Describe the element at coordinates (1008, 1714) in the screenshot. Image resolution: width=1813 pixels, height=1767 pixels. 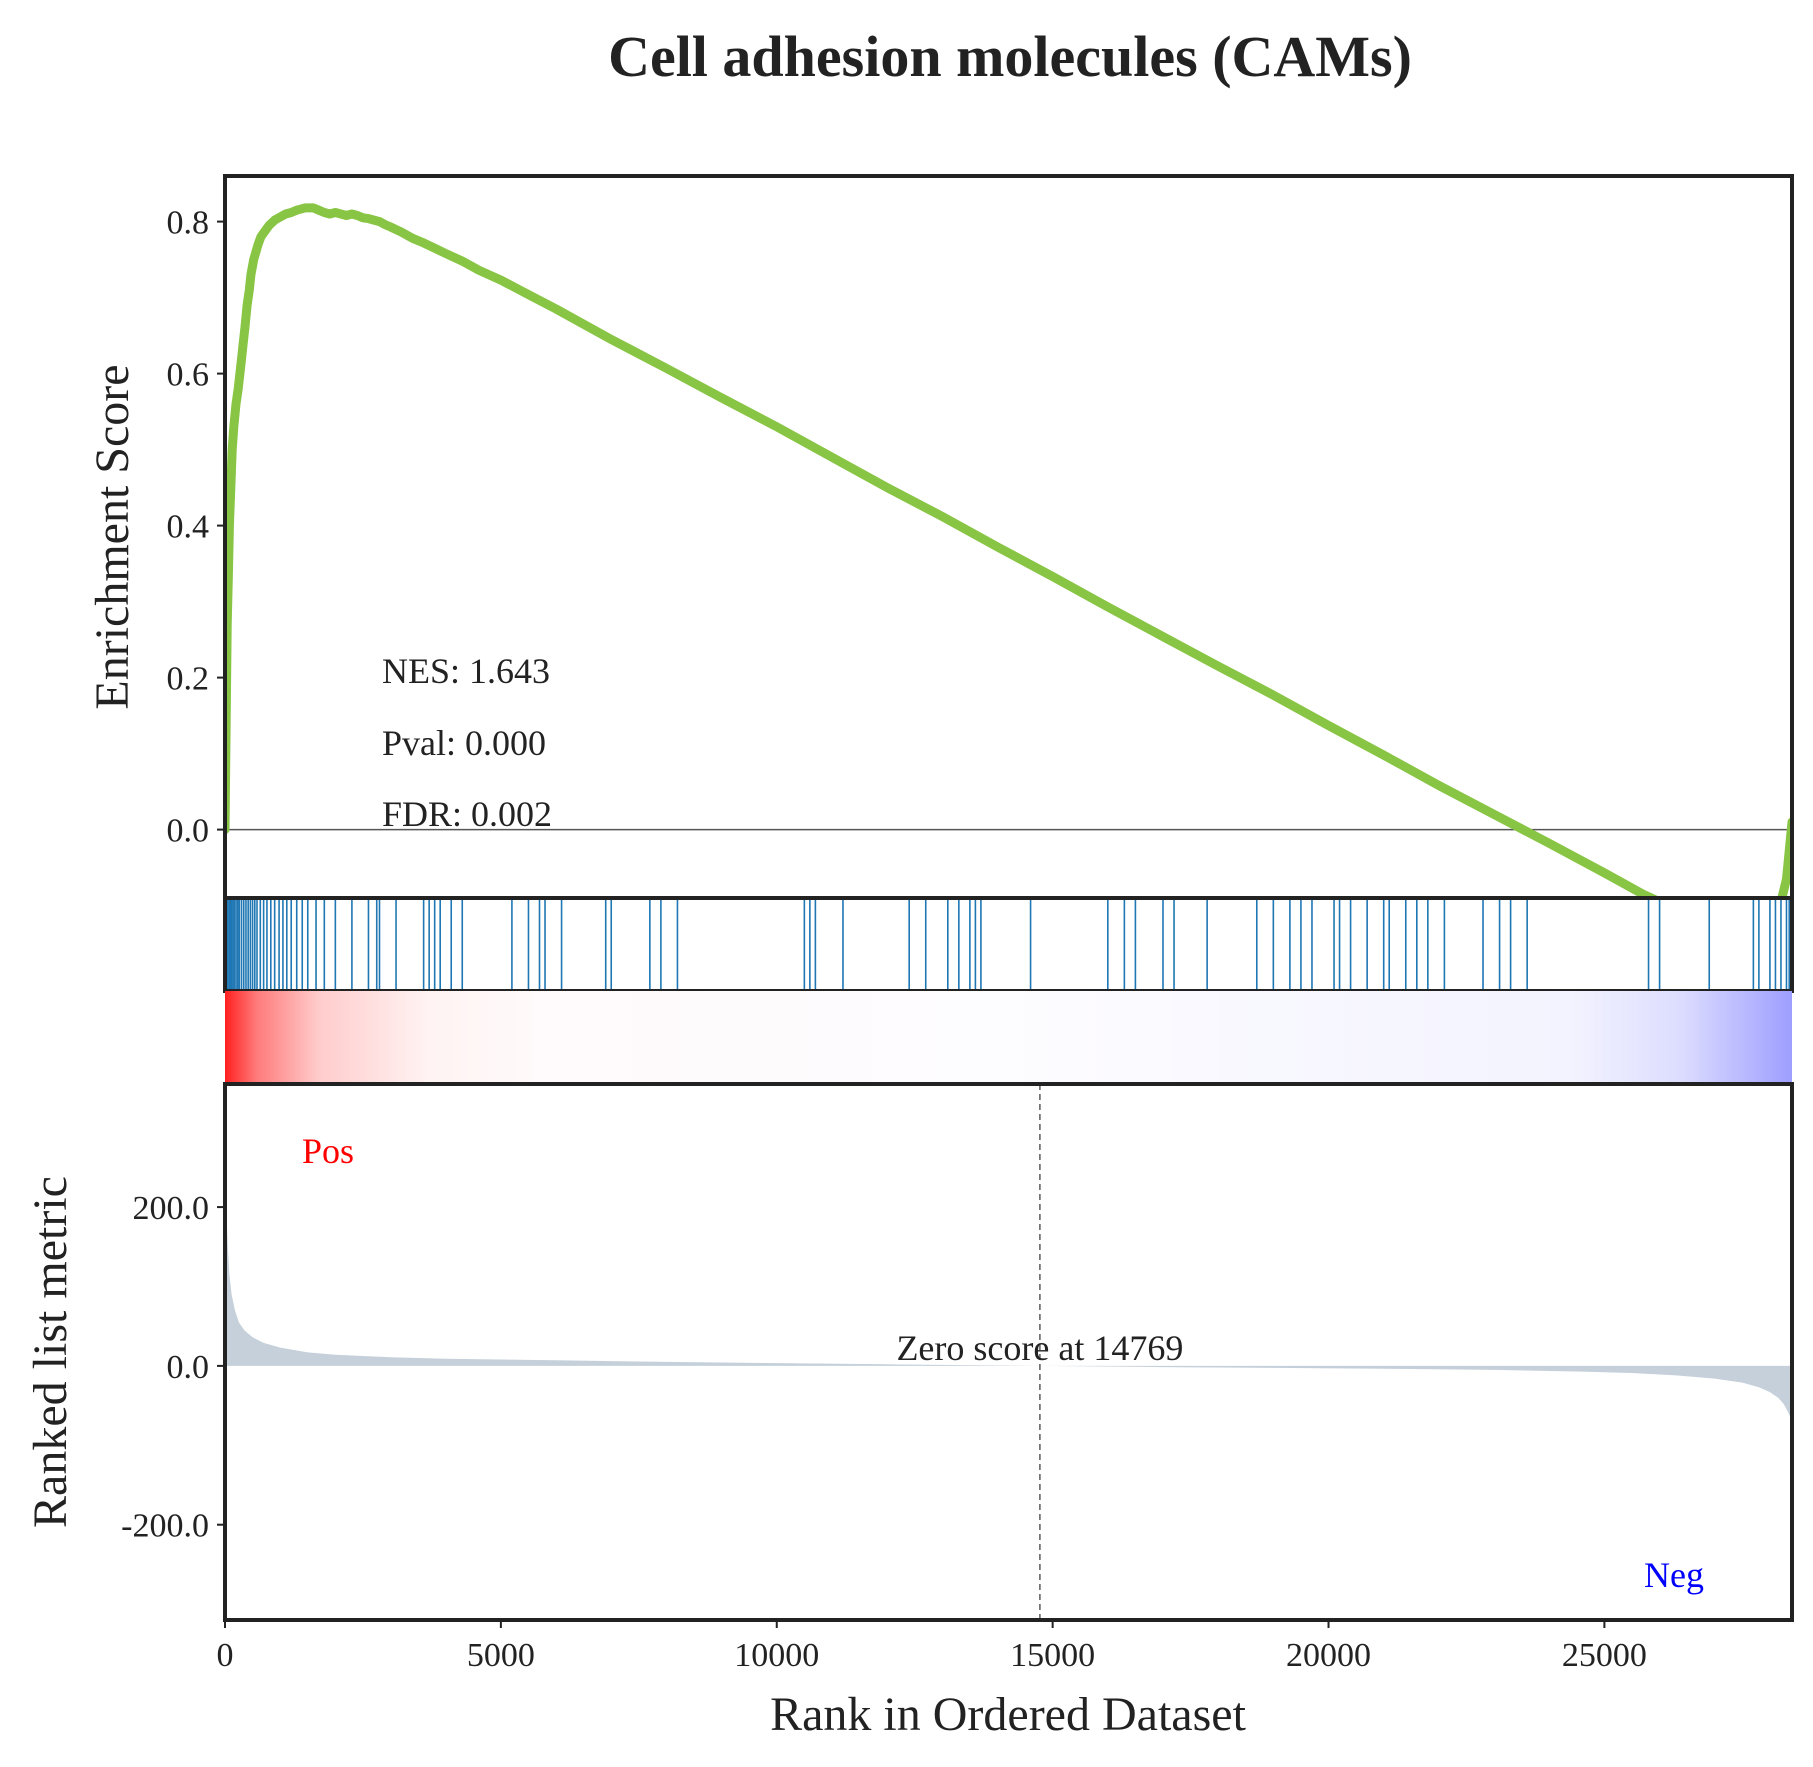
I see `x-axis-label: Rank in Ordered Dataset` at that location.